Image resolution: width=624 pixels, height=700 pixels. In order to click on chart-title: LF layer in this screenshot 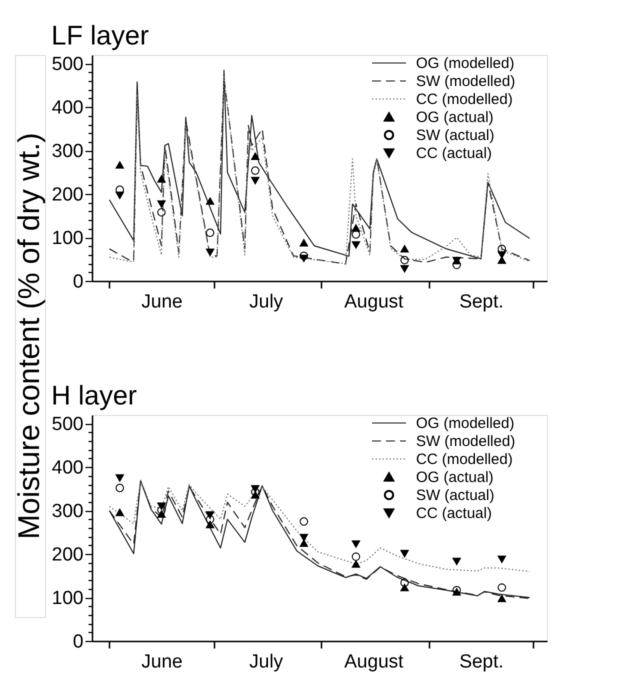, I will do `click(100, 35)`.